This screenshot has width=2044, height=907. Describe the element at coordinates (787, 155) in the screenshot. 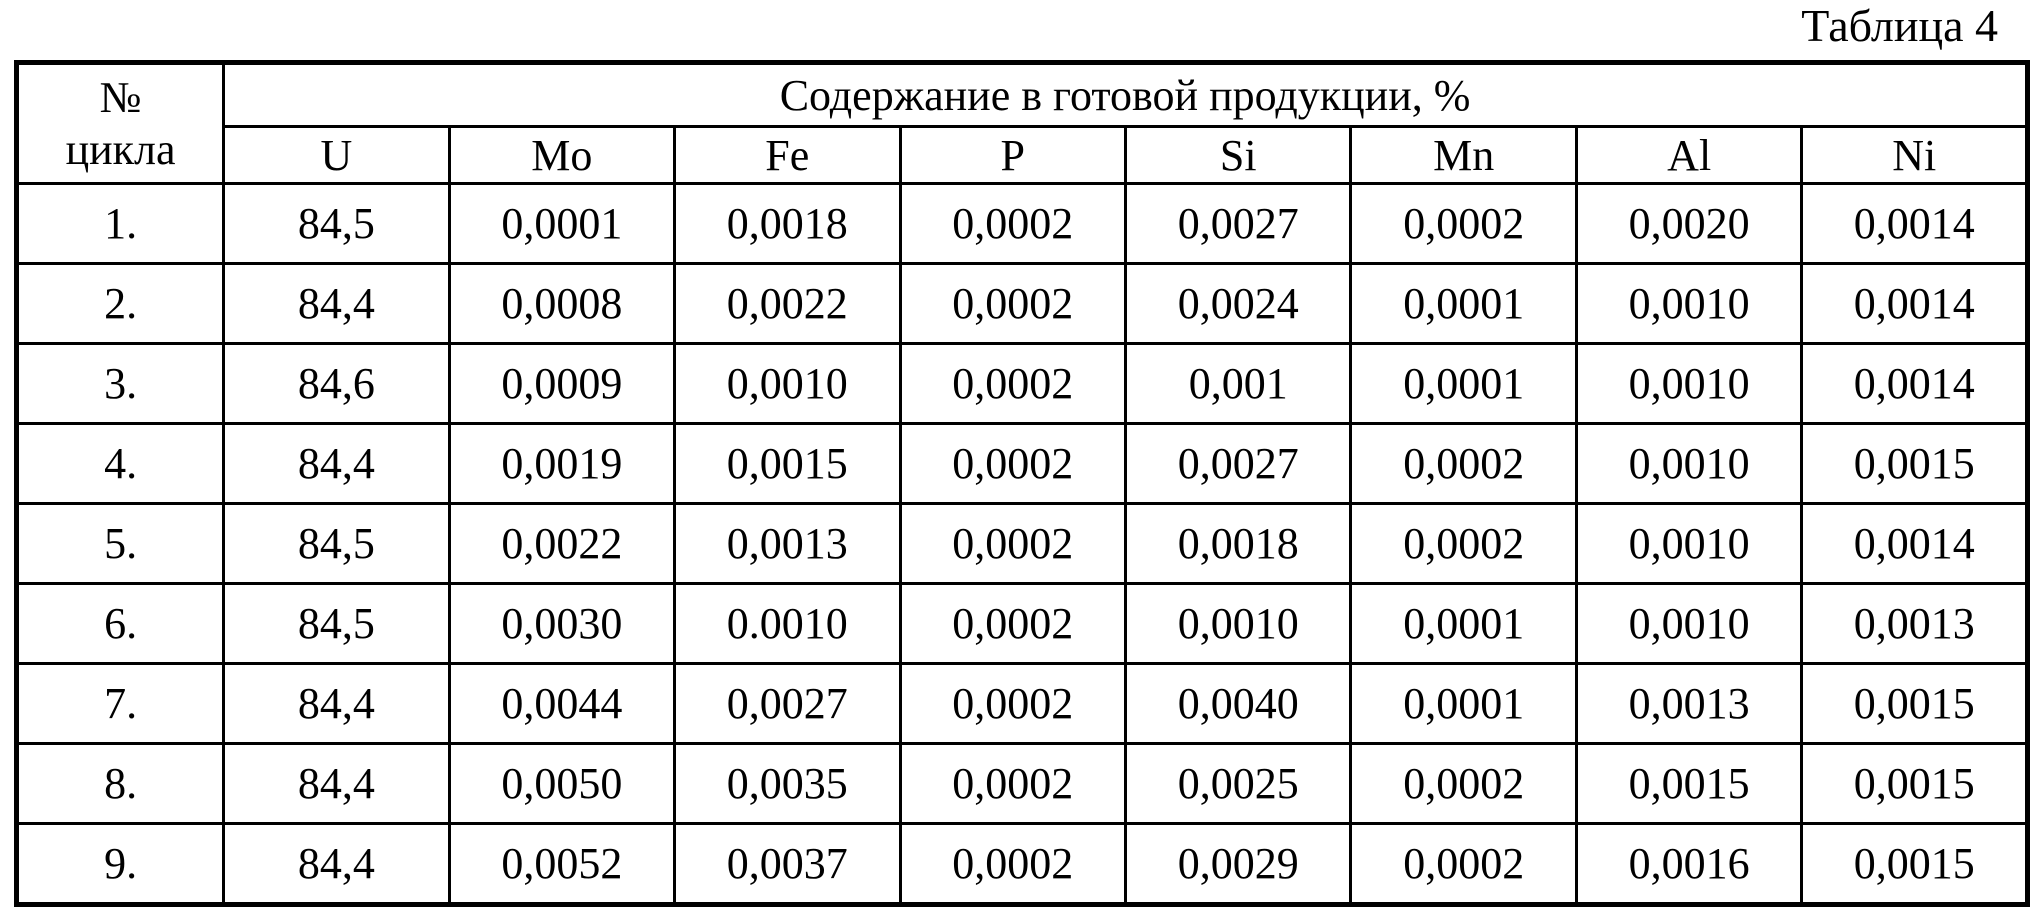

I see `column-header-fe: Fe` at that location.